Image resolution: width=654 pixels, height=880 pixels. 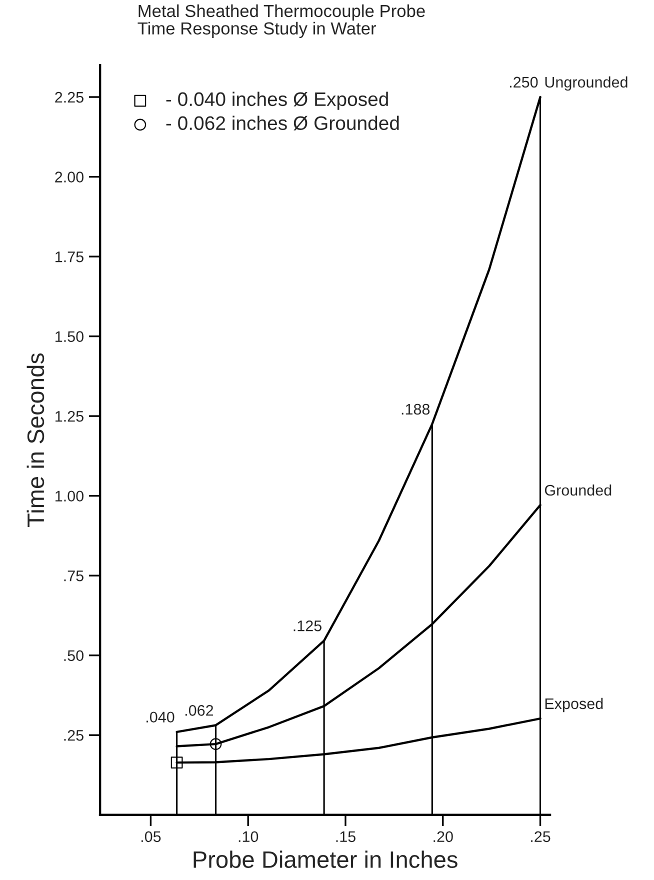 I want to click on x-tick-label: .25, so click(x=540, y=836).